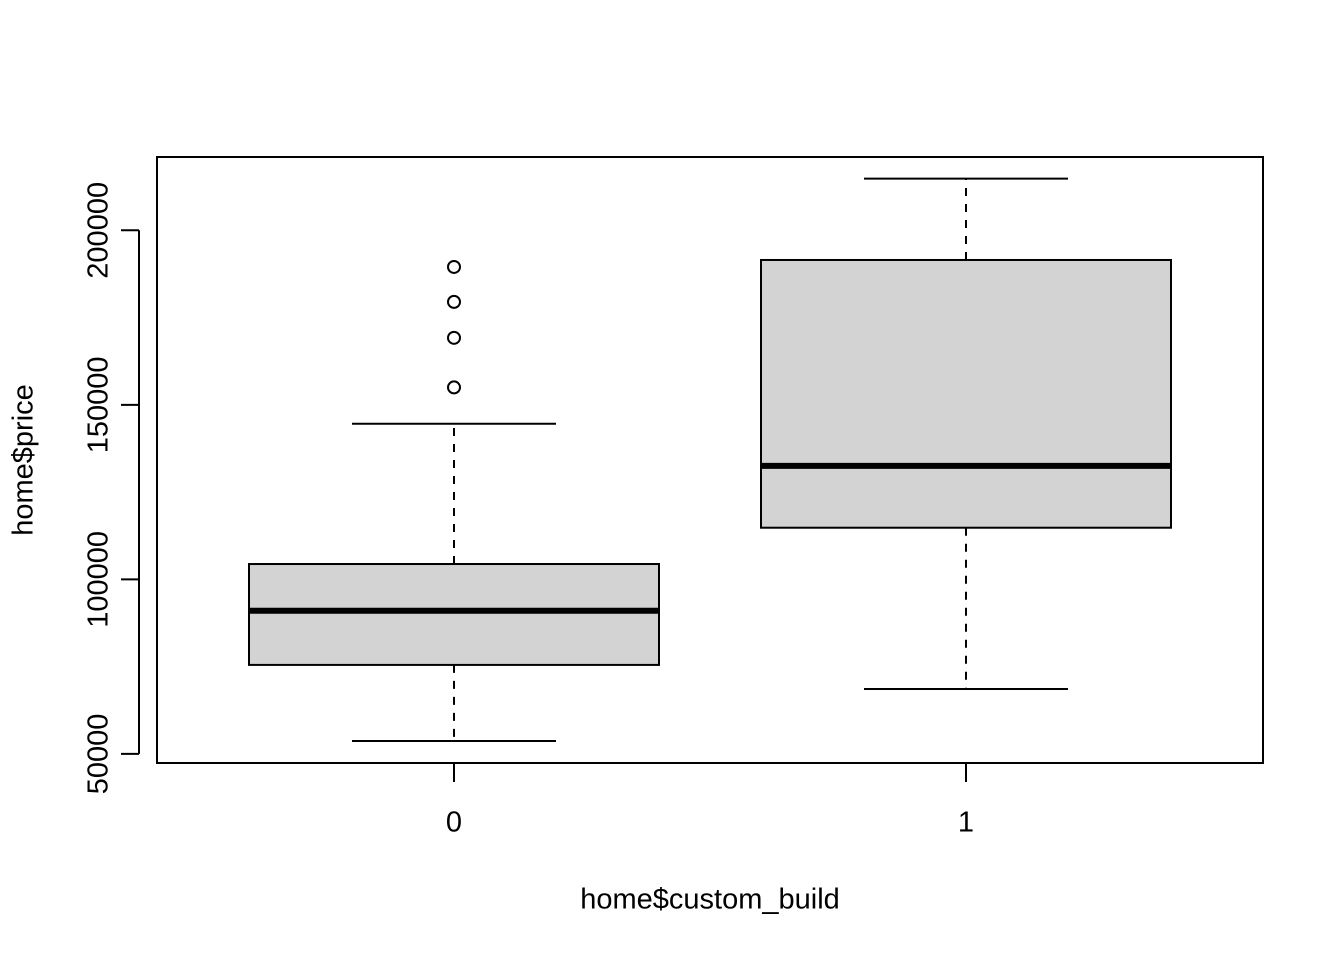  I want to click on y-tick-label: 50000, so click(99, 754).